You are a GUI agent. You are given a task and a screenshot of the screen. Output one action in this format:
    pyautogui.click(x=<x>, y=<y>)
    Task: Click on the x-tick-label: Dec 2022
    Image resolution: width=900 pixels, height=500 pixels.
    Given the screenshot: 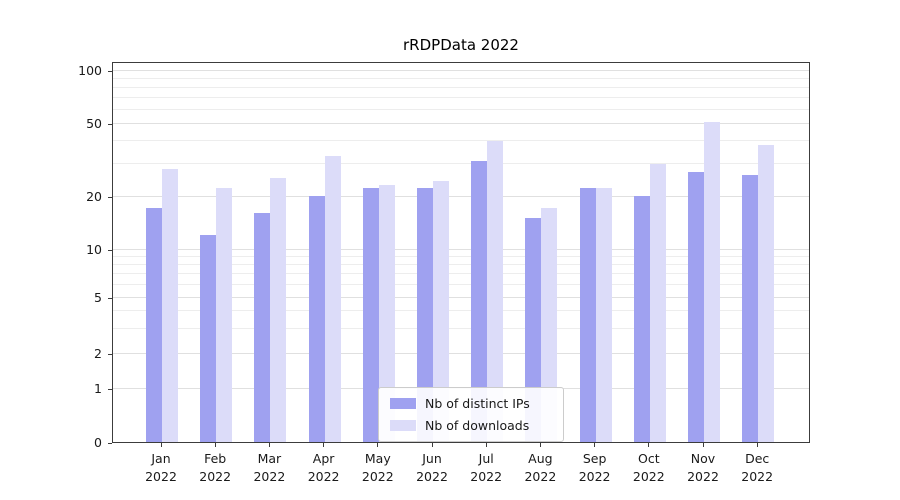 What is the action you would take?
    pyautogui.click(x=757, y=468)
    